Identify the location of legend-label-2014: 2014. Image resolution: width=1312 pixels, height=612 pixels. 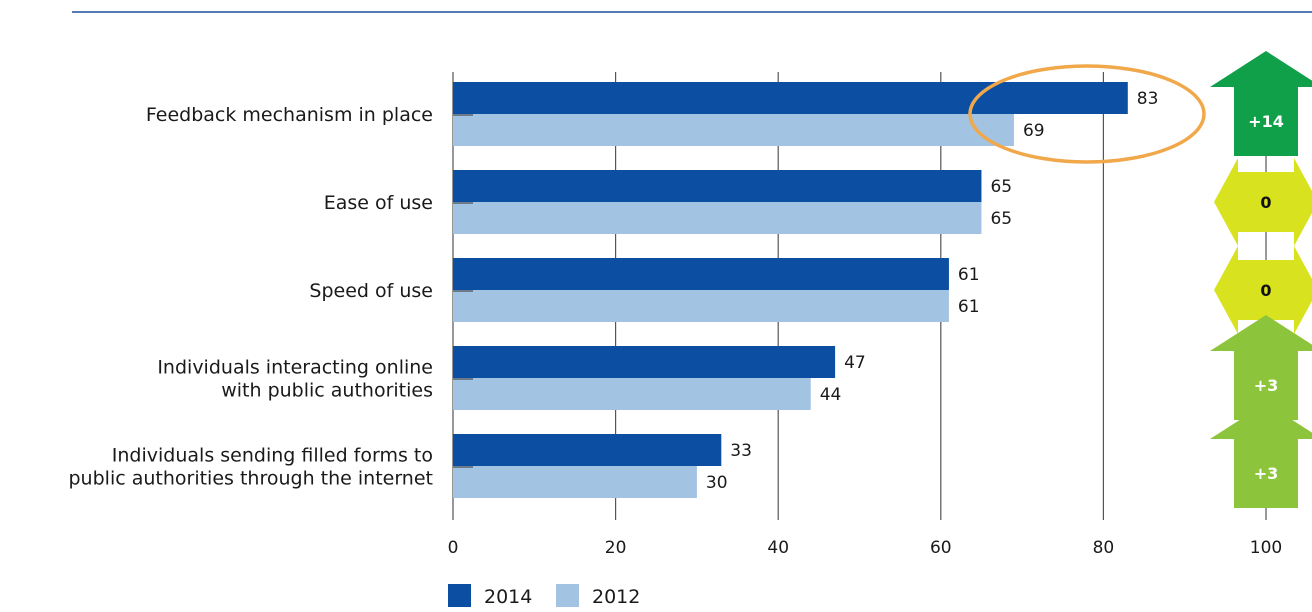
(508, 597).